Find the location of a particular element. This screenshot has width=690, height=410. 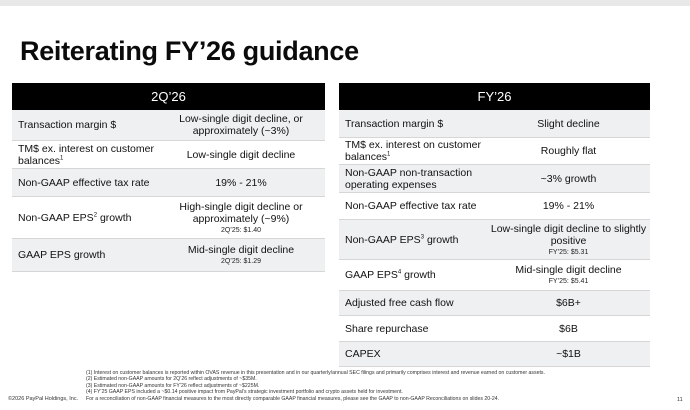

footnote-marker: 2 is located at coordinates (95, 215).